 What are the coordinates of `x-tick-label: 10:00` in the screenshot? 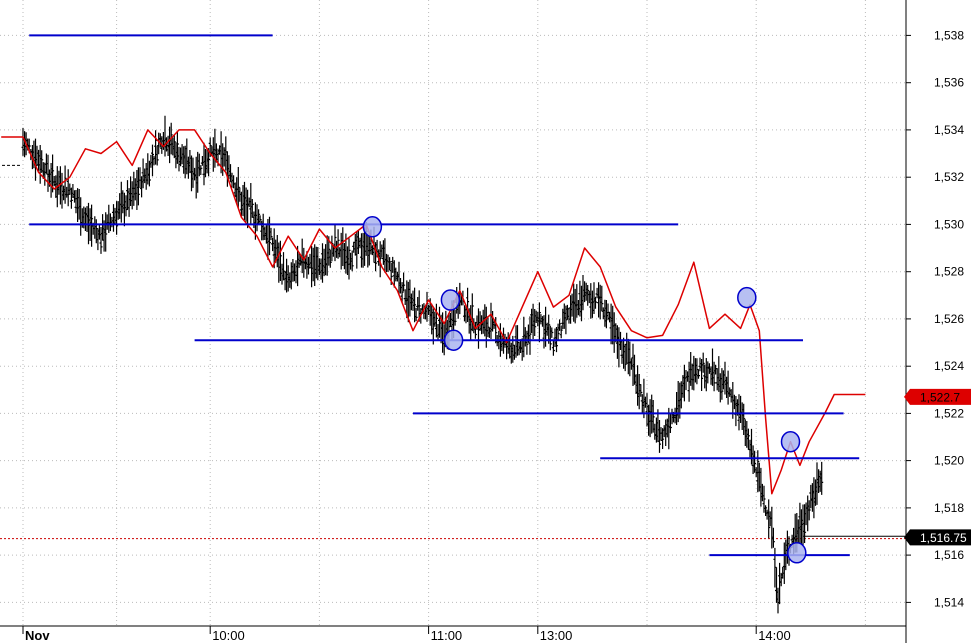 It's located at (228, 635).